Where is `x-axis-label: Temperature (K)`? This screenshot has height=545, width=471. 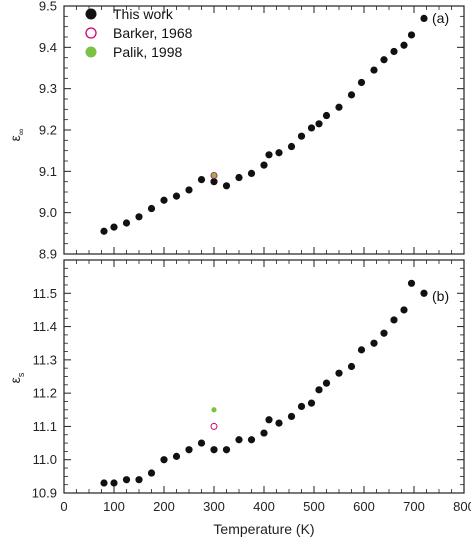
x-axis-label: Temperature (K) is located at coordinates (263, 529).